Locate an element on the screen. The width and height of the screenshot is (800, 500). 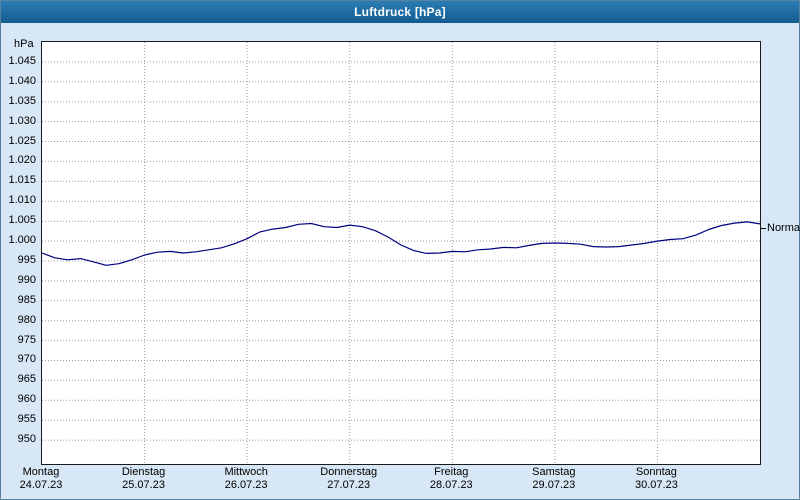
x-day-label: Dienstag 25.07.23 is located at coordinates (144, 479).